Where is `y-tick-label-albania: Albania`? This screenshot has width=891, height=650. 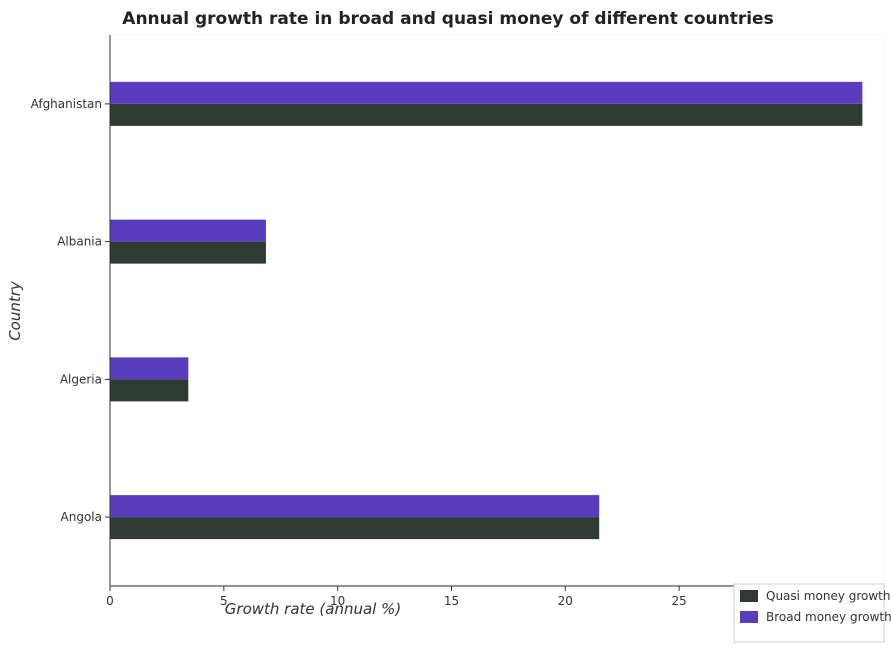 y-tick-label-albania: Albania is located at coordinates (79, 242).